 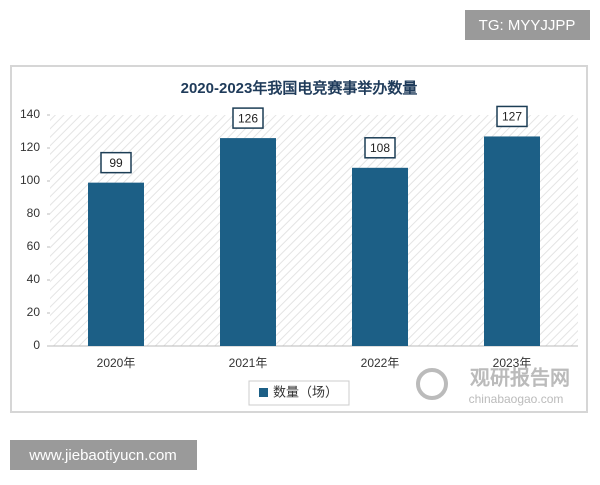 I want to click on watermark: TG: MYYJJPP, so click(x=527, y=25).